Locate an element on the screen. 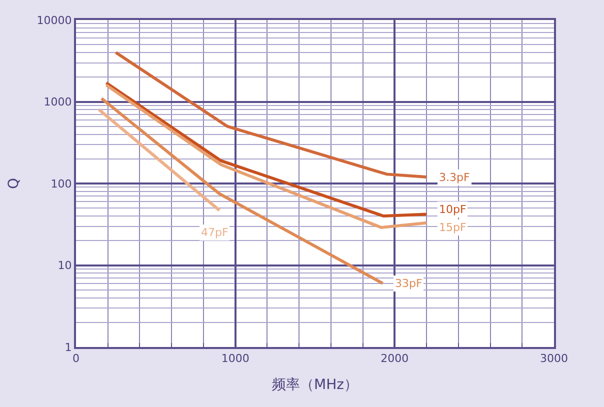  series-label: 10pF is located at coordinates (452, 209).